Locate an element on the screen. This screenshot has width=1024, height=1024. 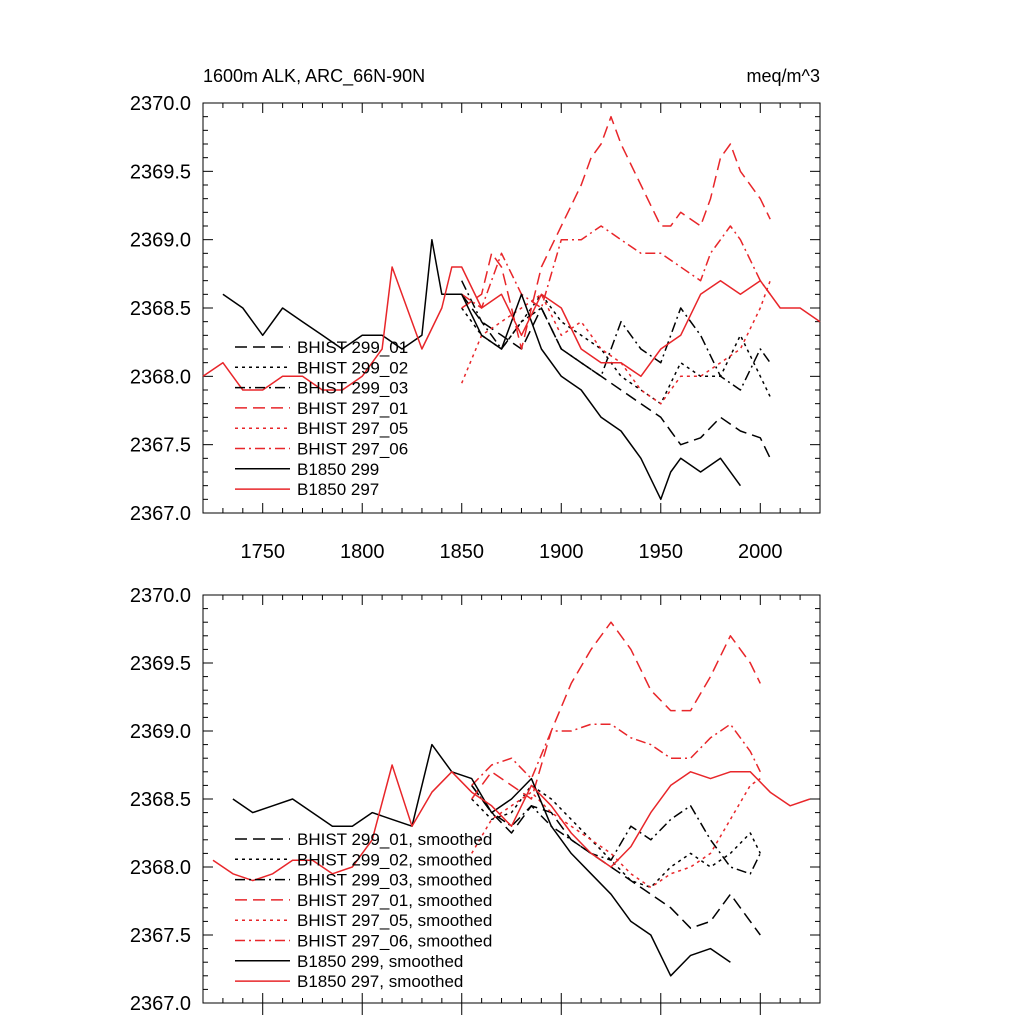
x-tick-label: 1900 is located at coordinates (561, 552).